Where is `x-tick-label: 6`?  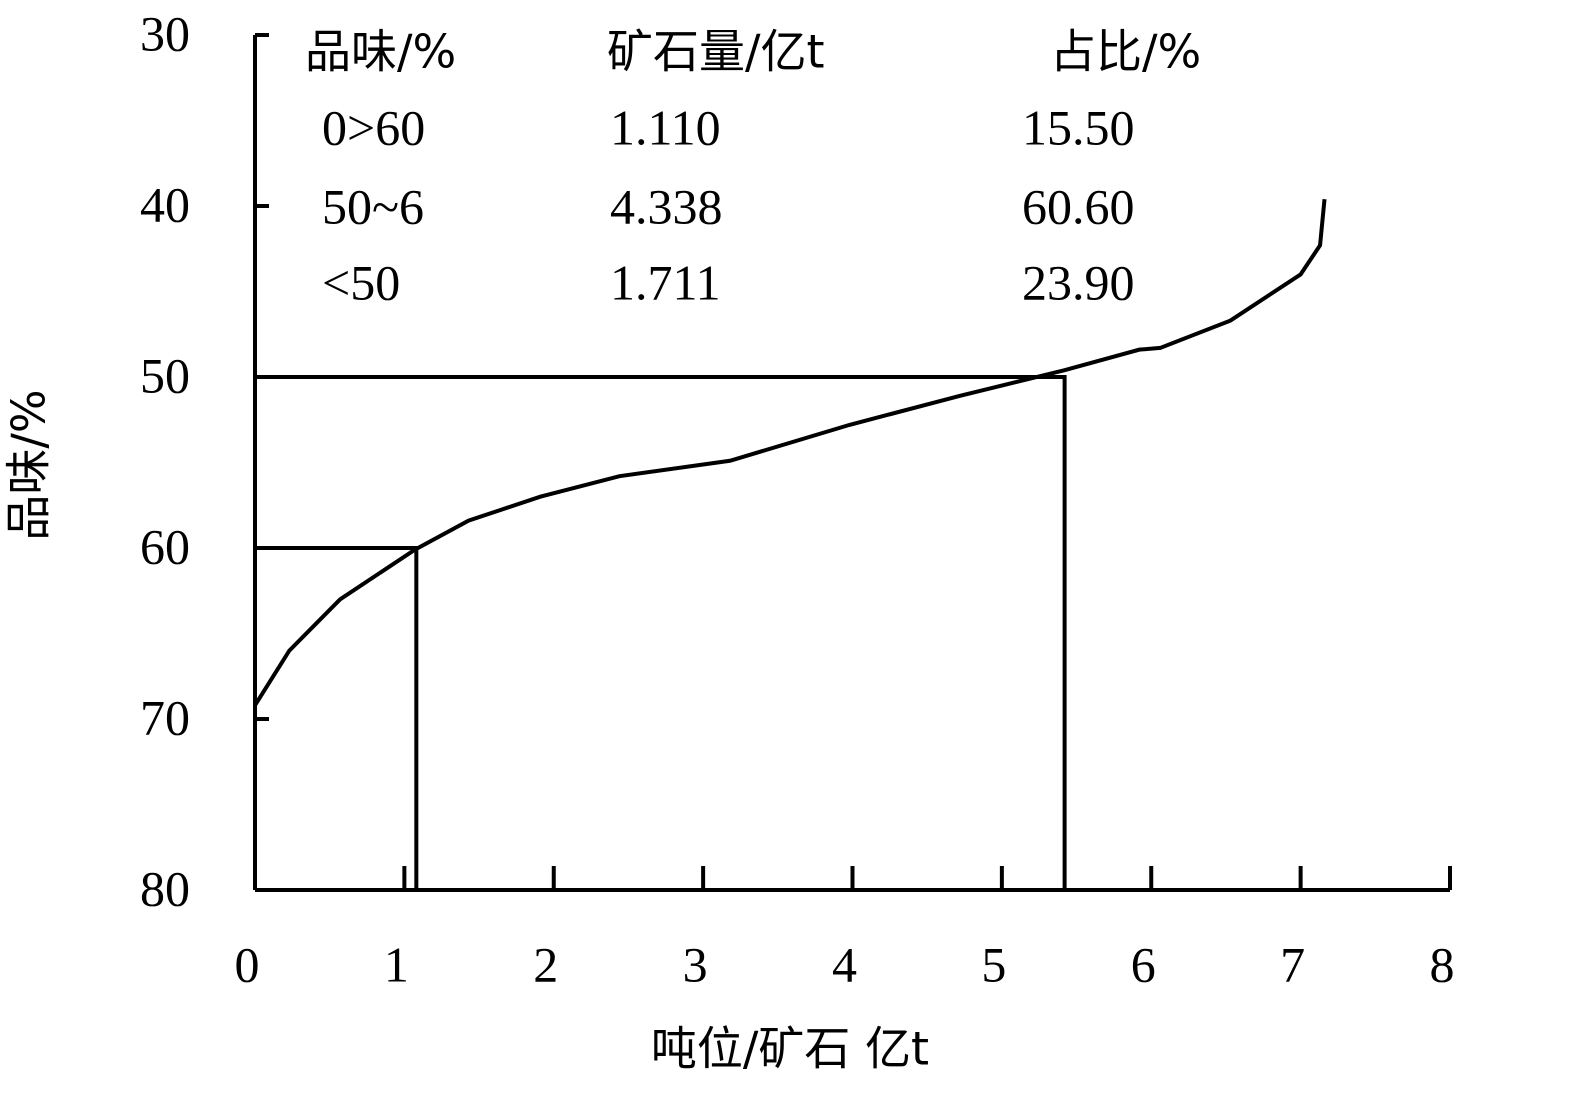
x-tick-label: 6 is located at coordinates (1143, 964).